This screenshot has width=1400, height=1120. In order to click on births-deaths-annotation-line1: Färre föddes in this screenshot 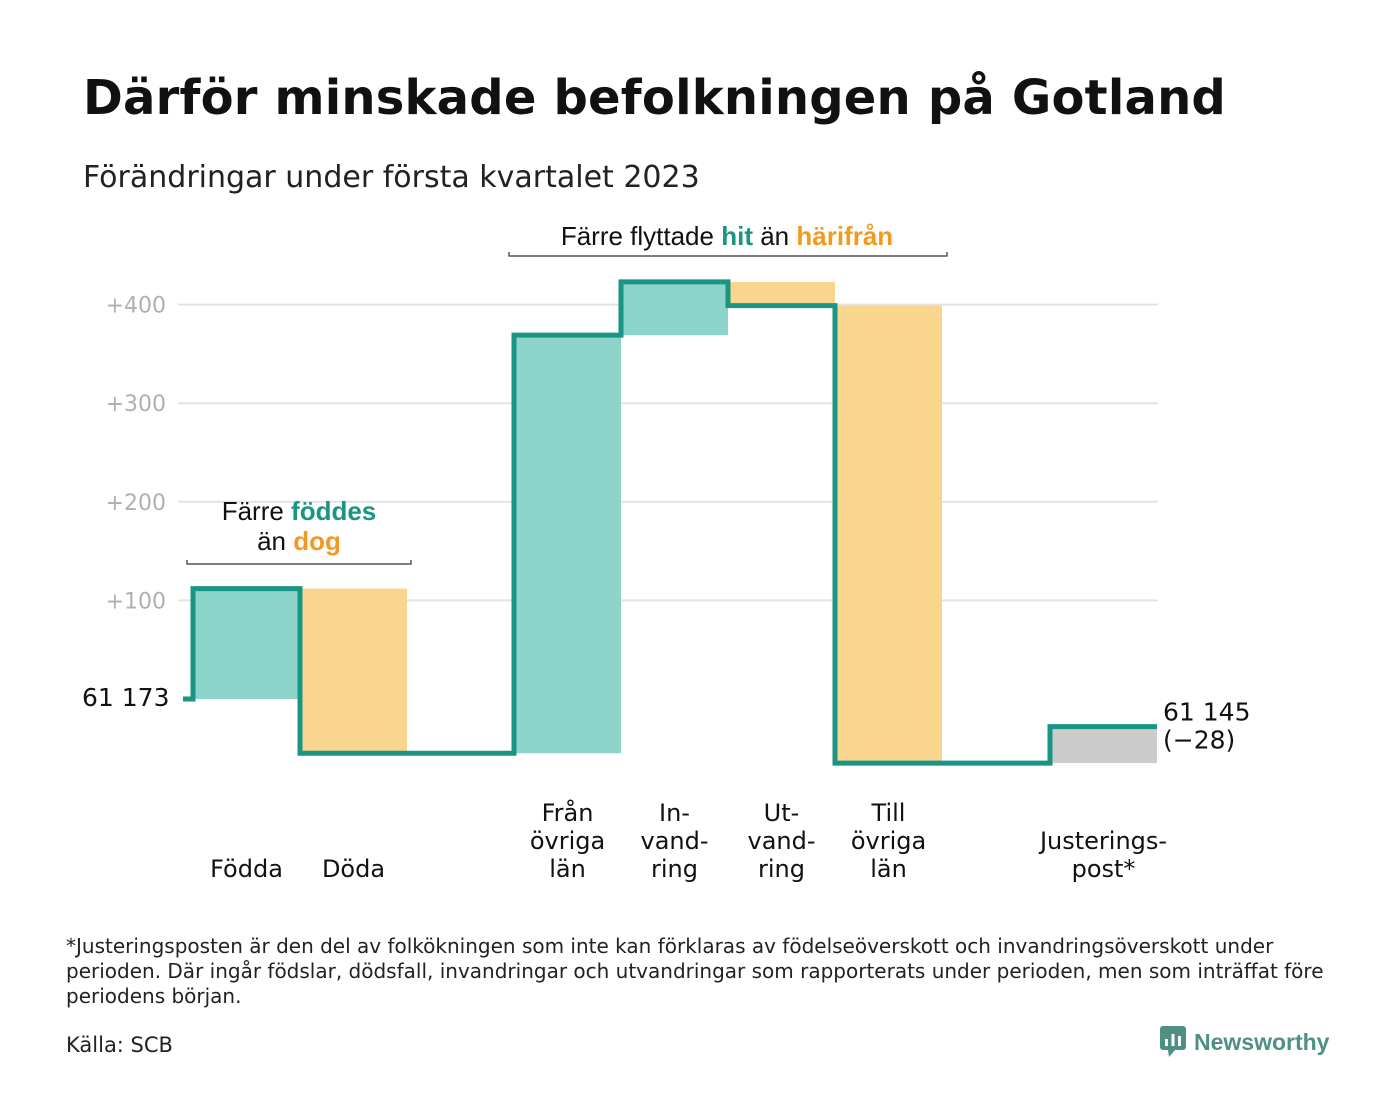, I will do `click(299, 511)`.